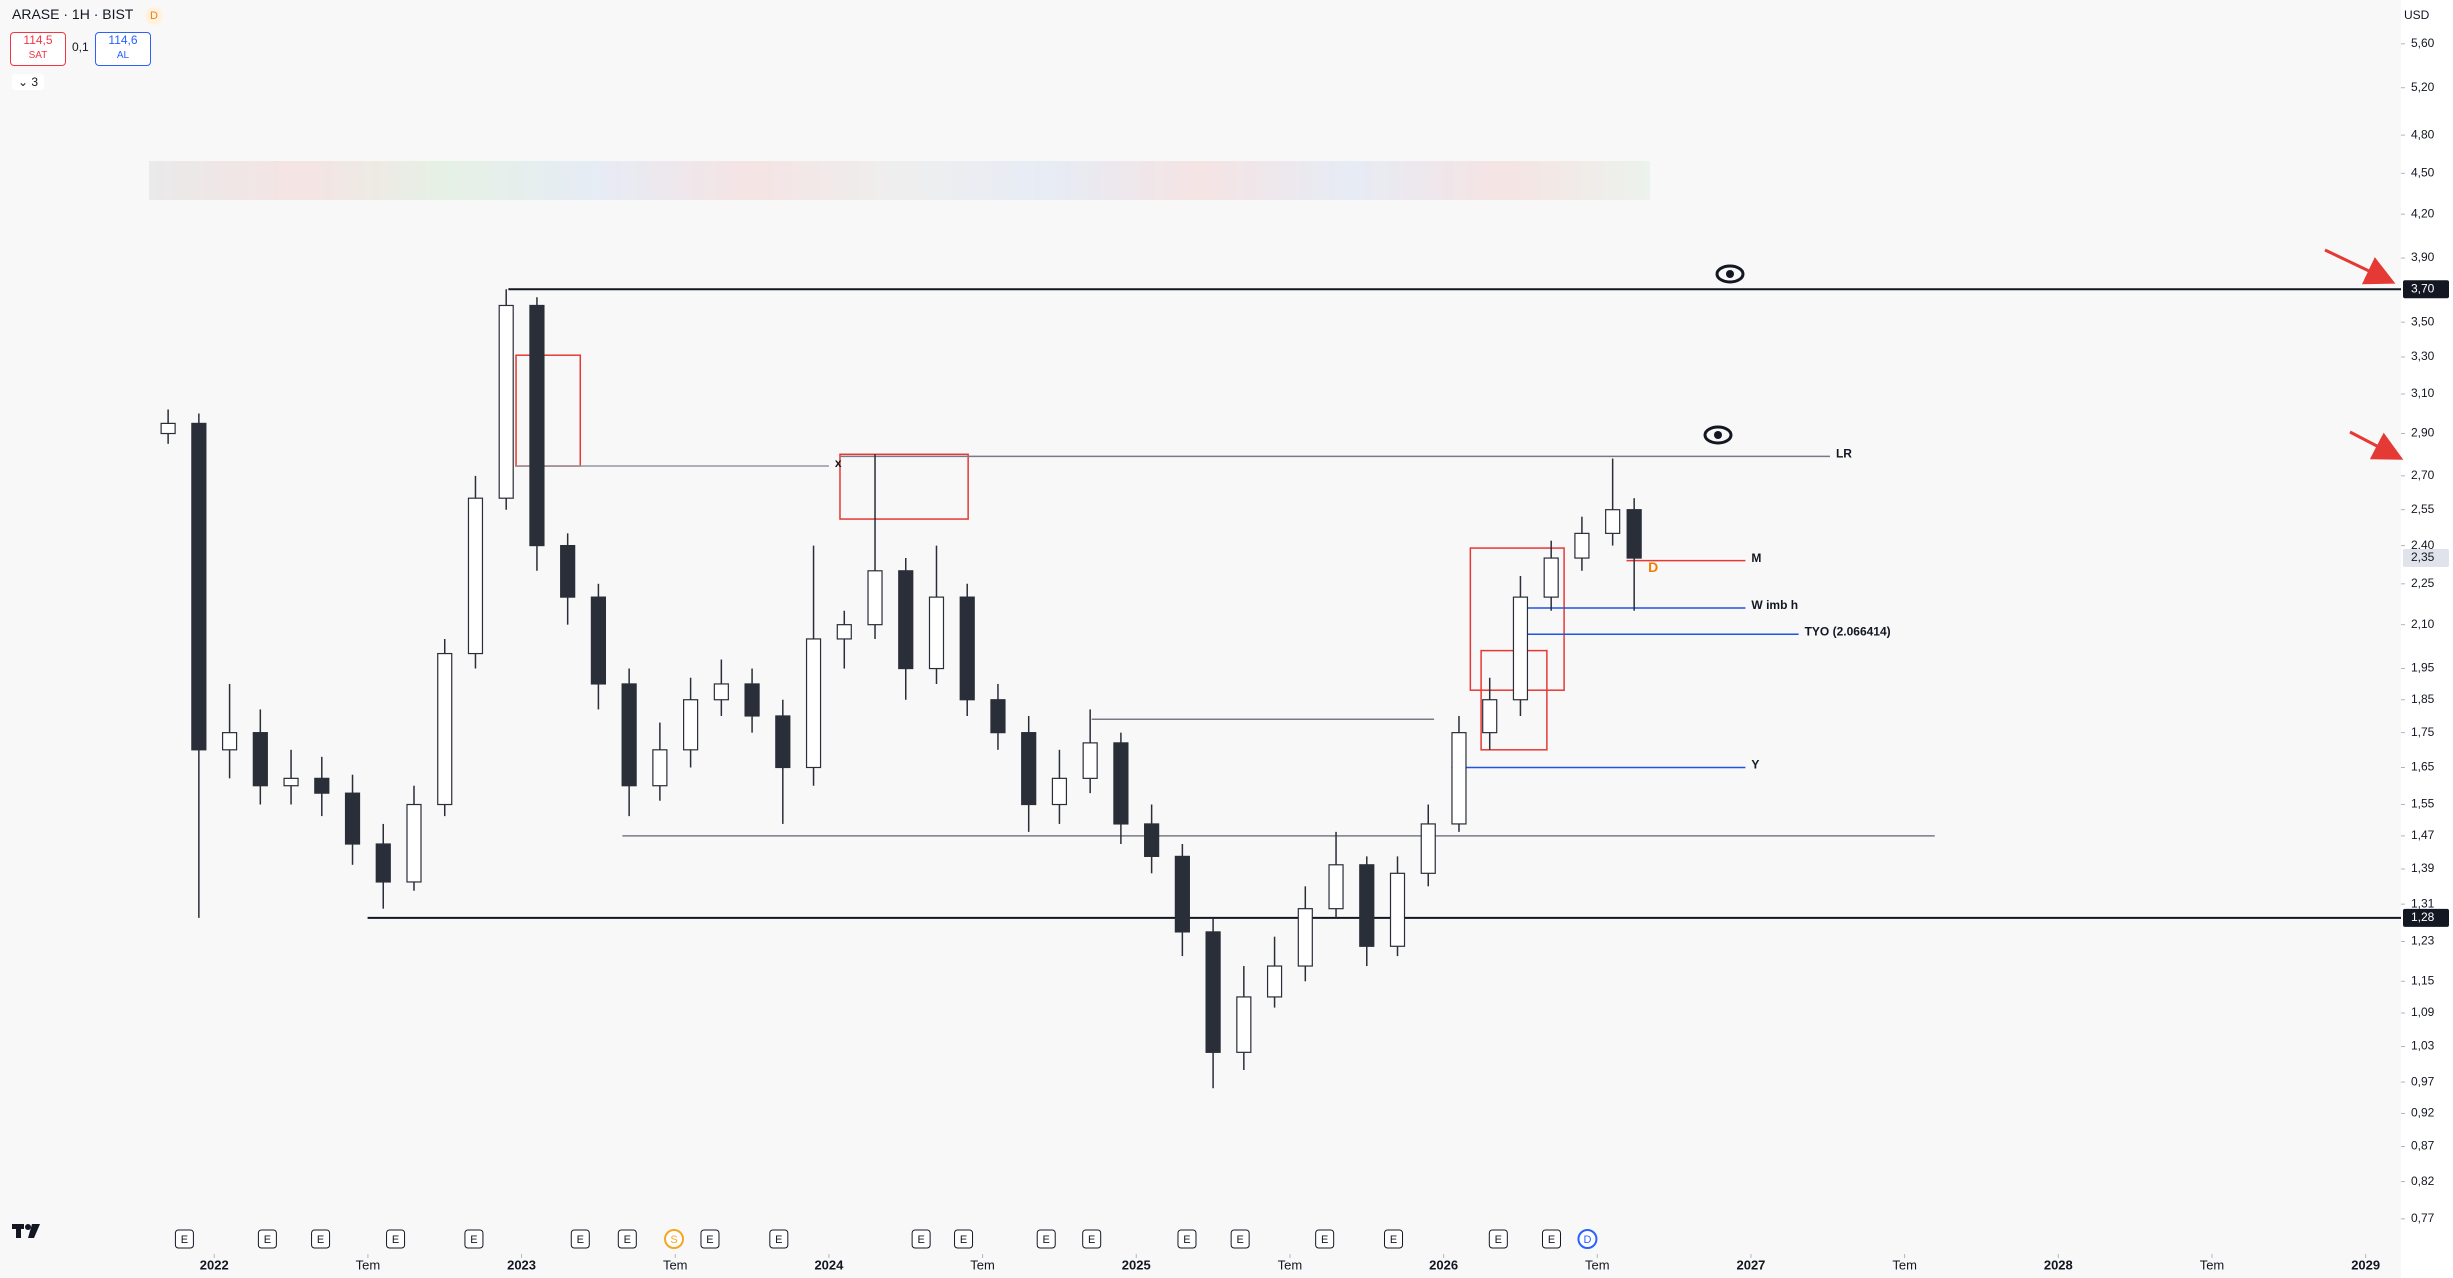  What do you see at coordinates (2423, 980) in the screenshot?
I see `y-tick-label: 1,15` at bounding box center [2423, 980].